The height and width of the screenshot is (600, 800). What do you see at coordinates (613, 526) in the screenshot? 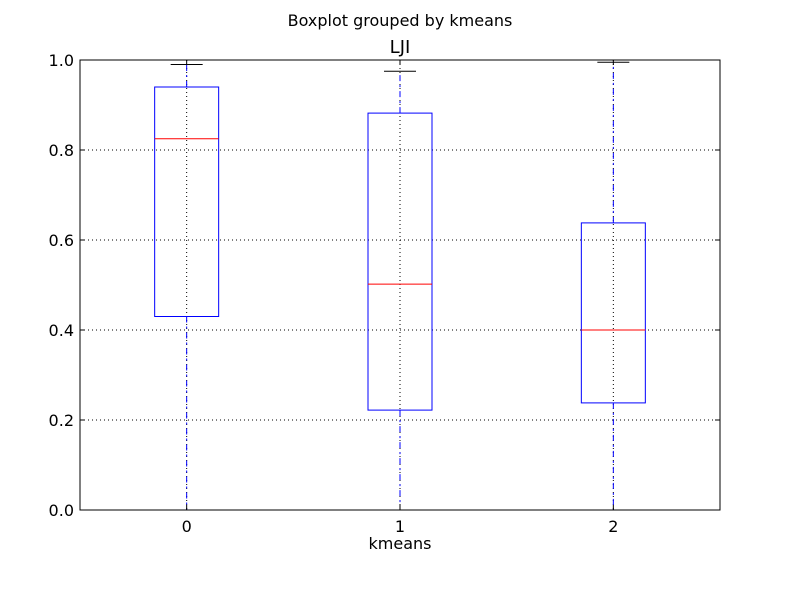
I see `x-tick-label: 2` at bounding box center [613, 526].